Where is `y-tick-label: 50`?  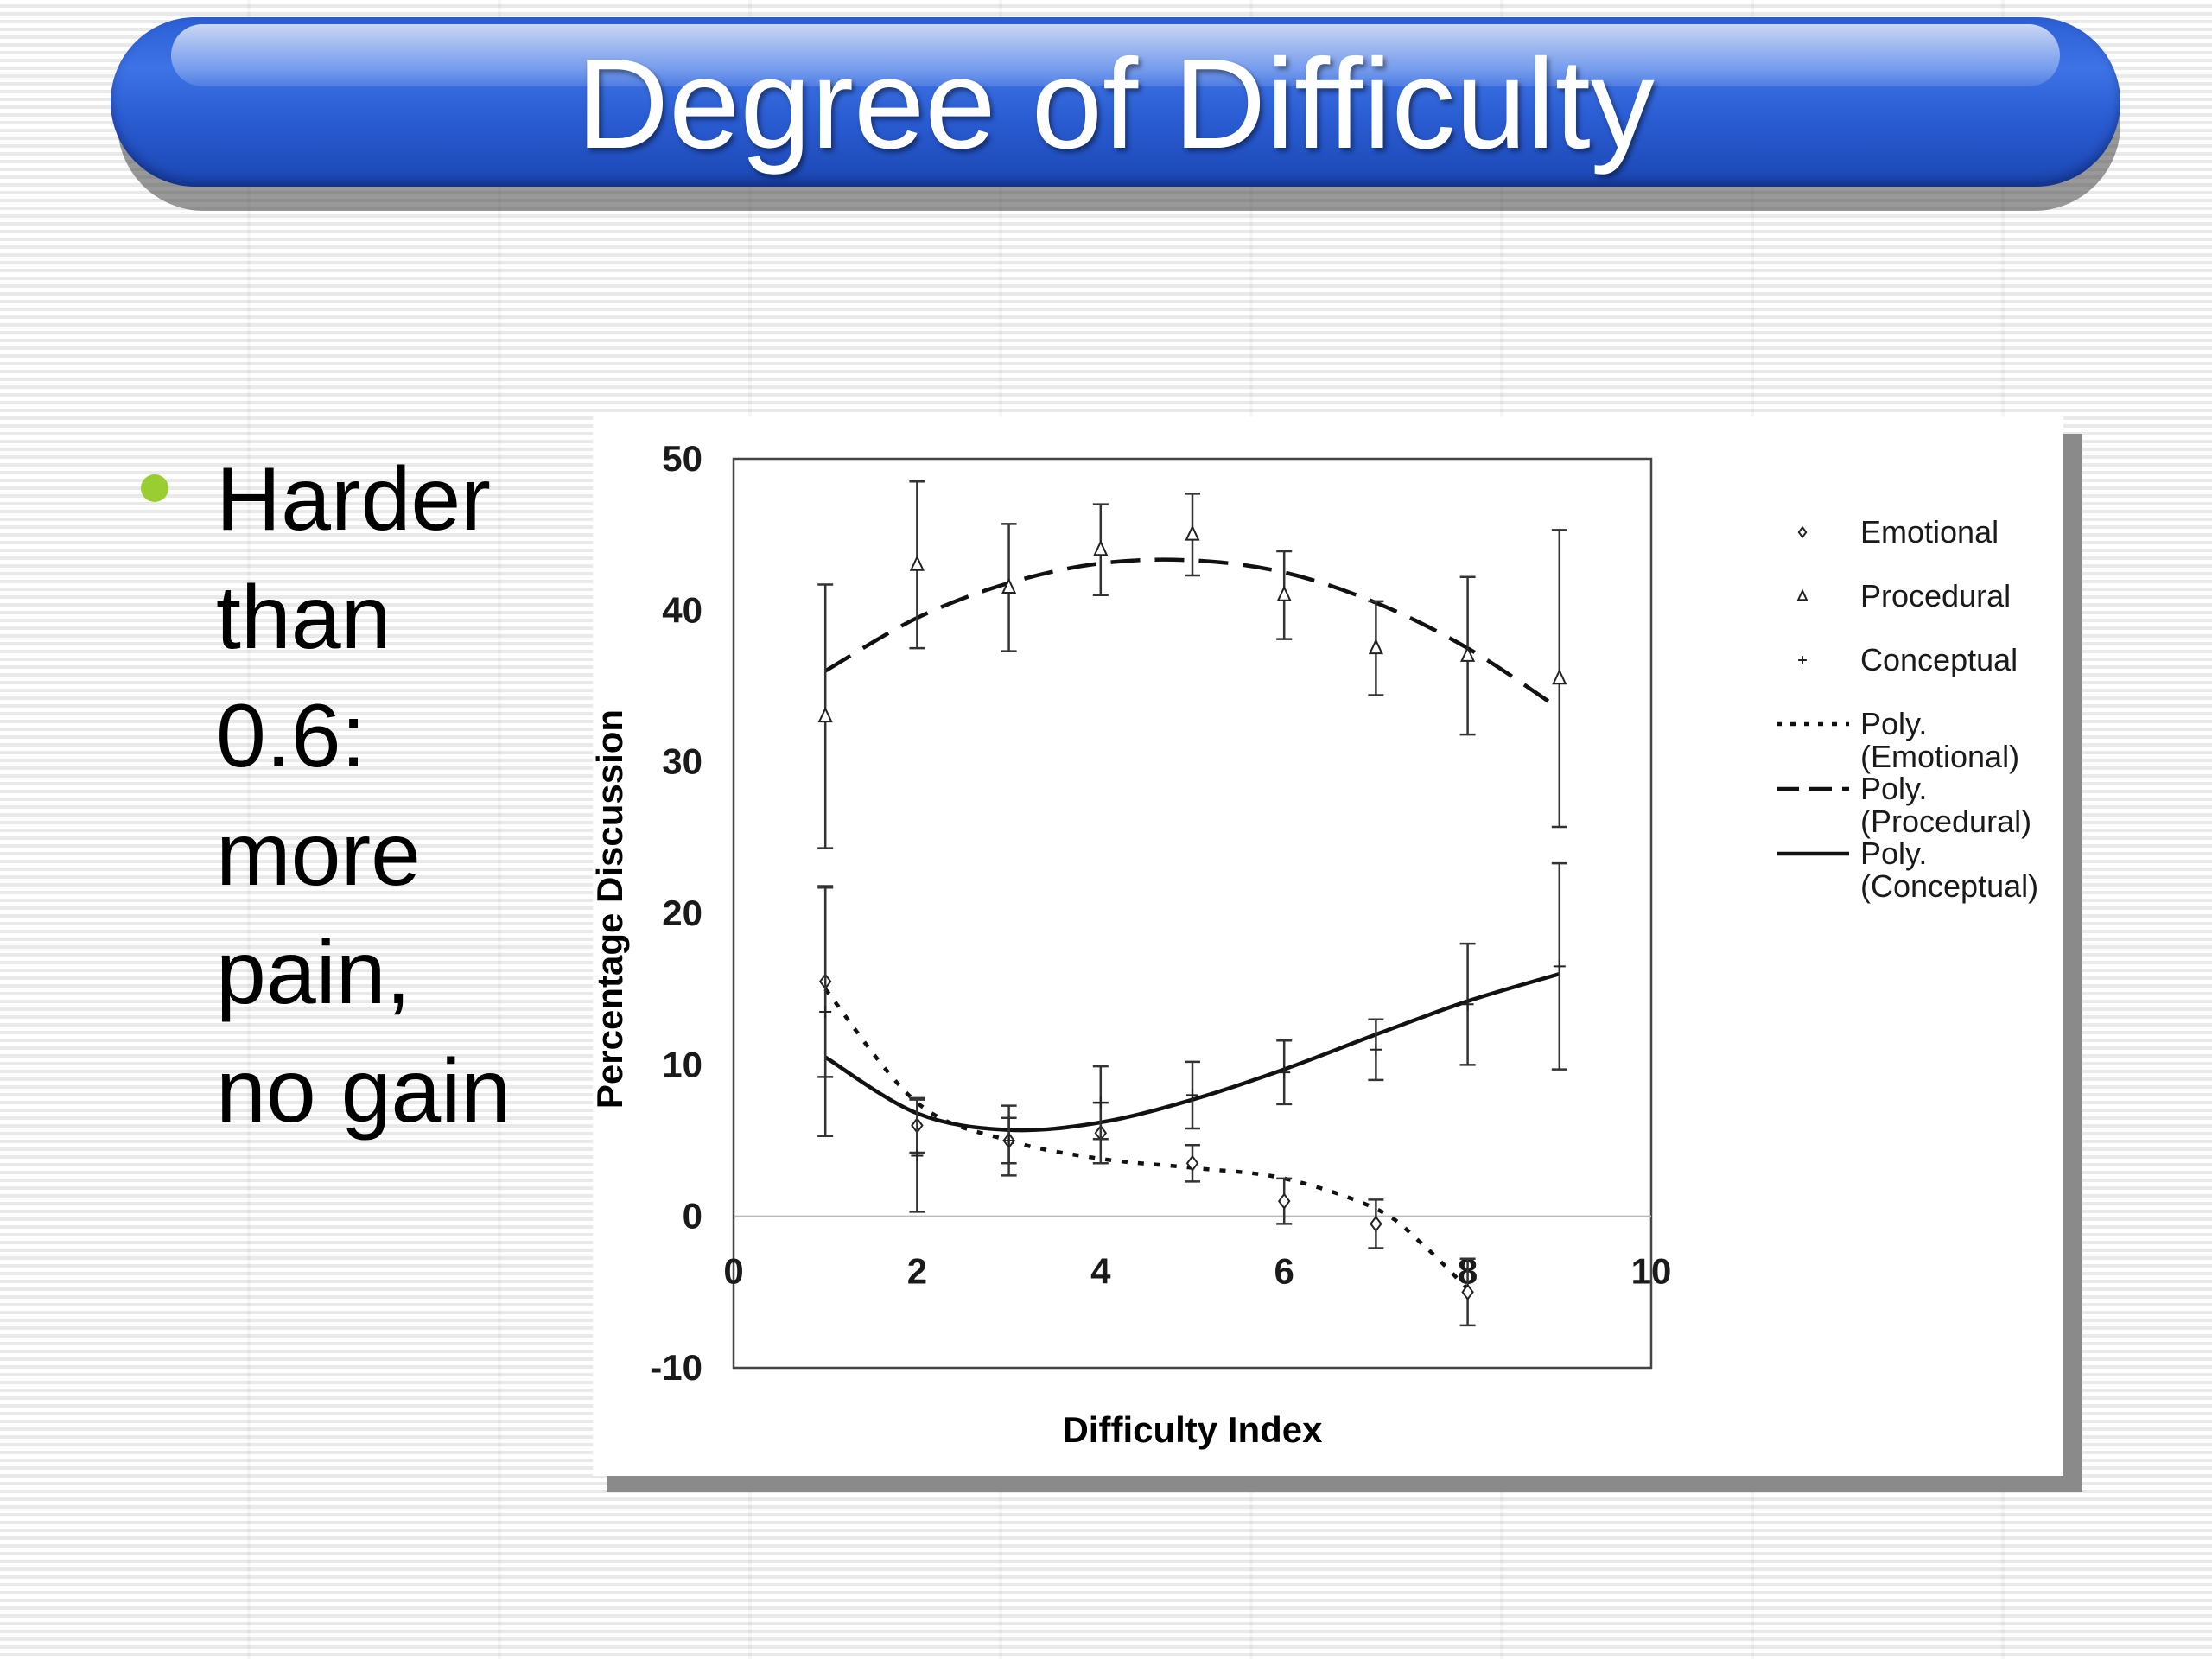
y-tick-label: 50 is located at coordinates (682, 458).